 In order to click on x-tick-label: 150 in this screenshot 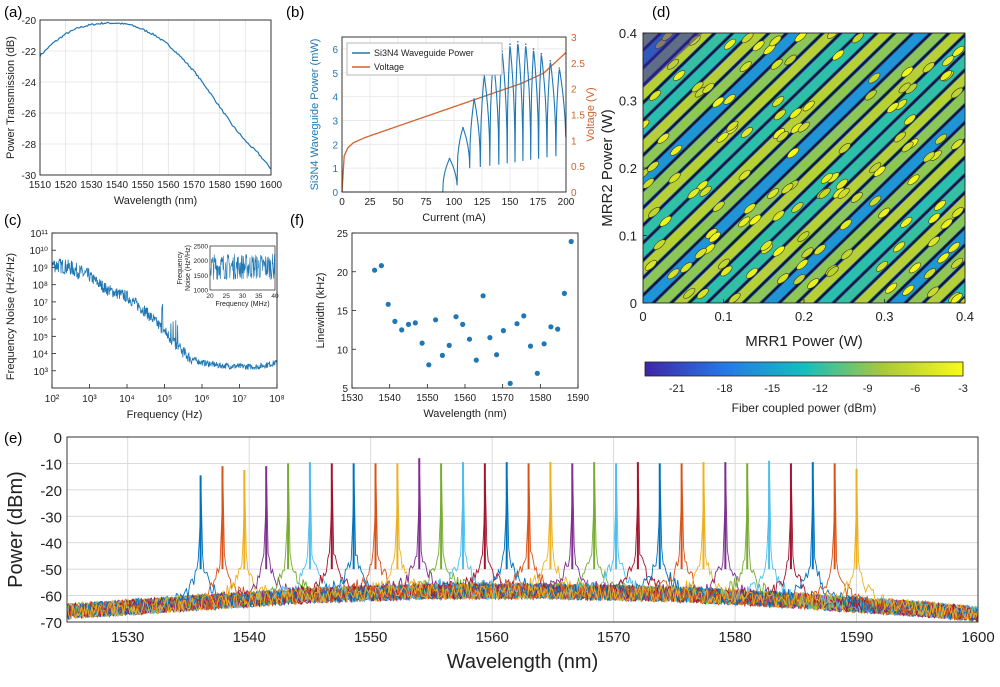, I will do `click(510, 202)`.